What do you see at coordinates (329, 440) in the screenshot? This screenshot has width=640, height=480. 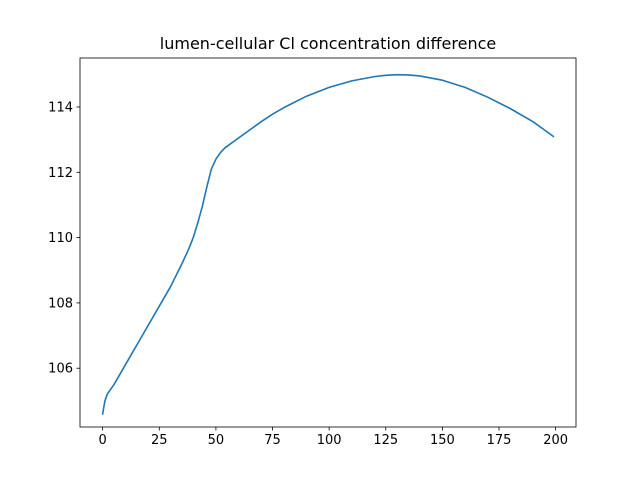 I see `x-tick-label: 100` at bounding box center [329, 440].